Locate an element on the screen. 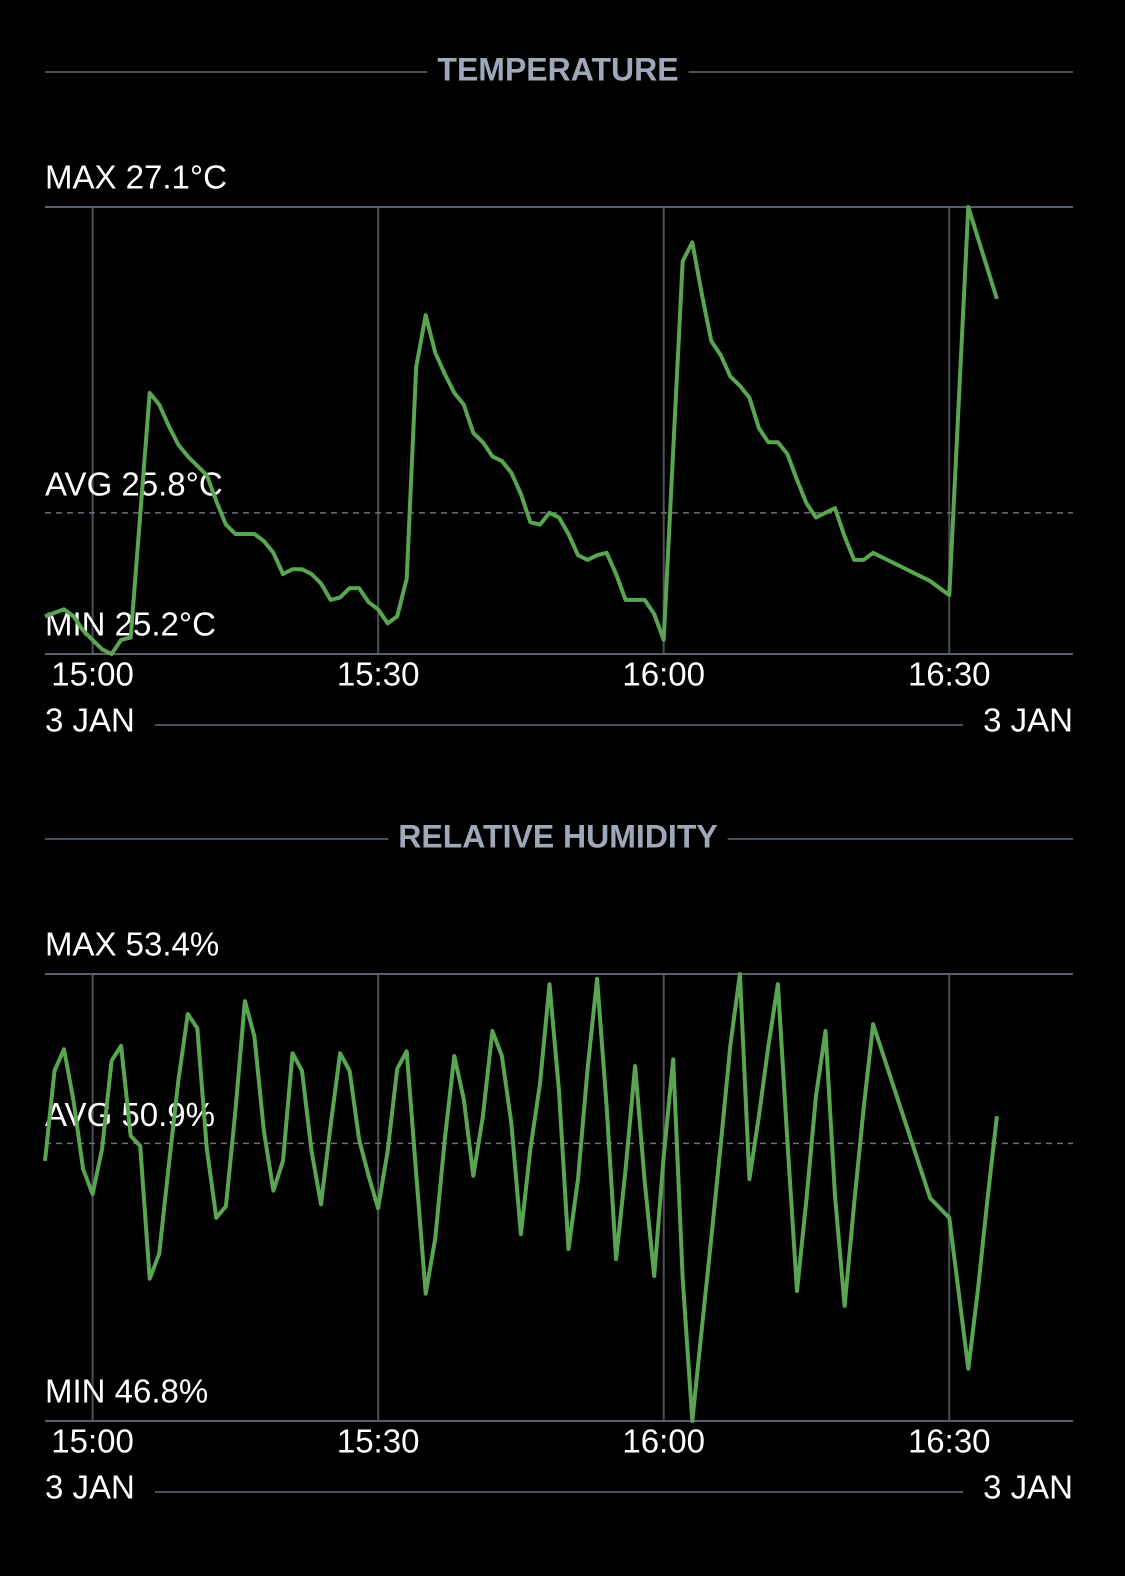  chart-title: TEMPERATURE is located at coordinates (557, 69).